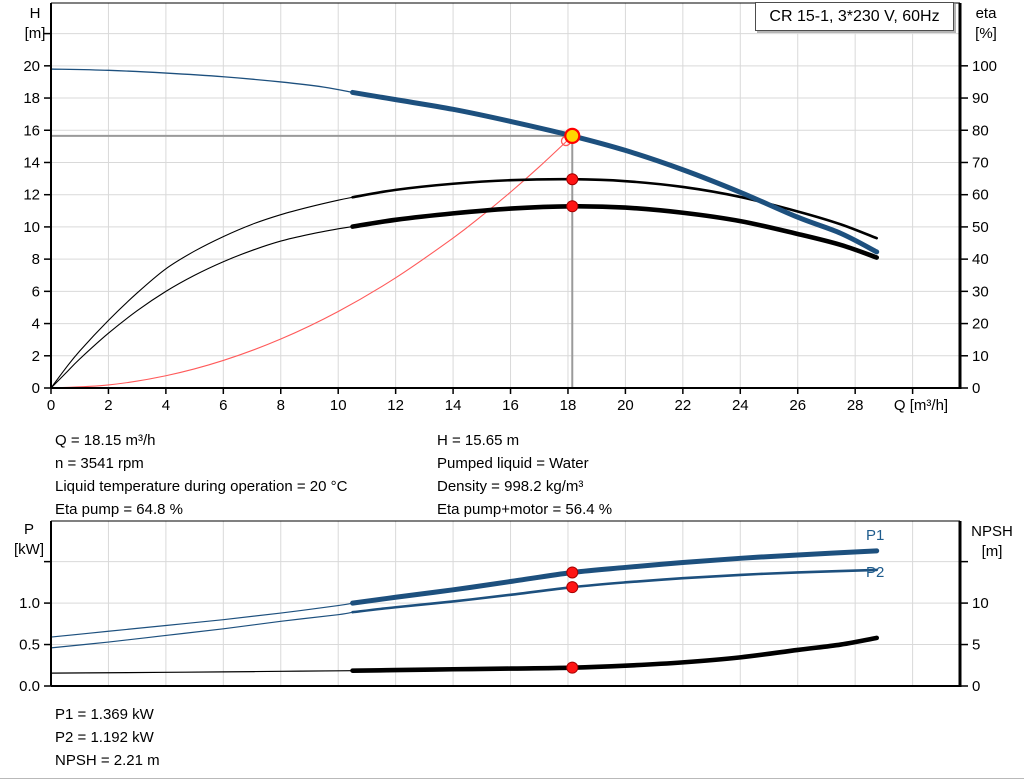  Describe the element at coordinates (29, 549) in the screenshot. I see `p-axis-label-unit: [kW]` at that location.